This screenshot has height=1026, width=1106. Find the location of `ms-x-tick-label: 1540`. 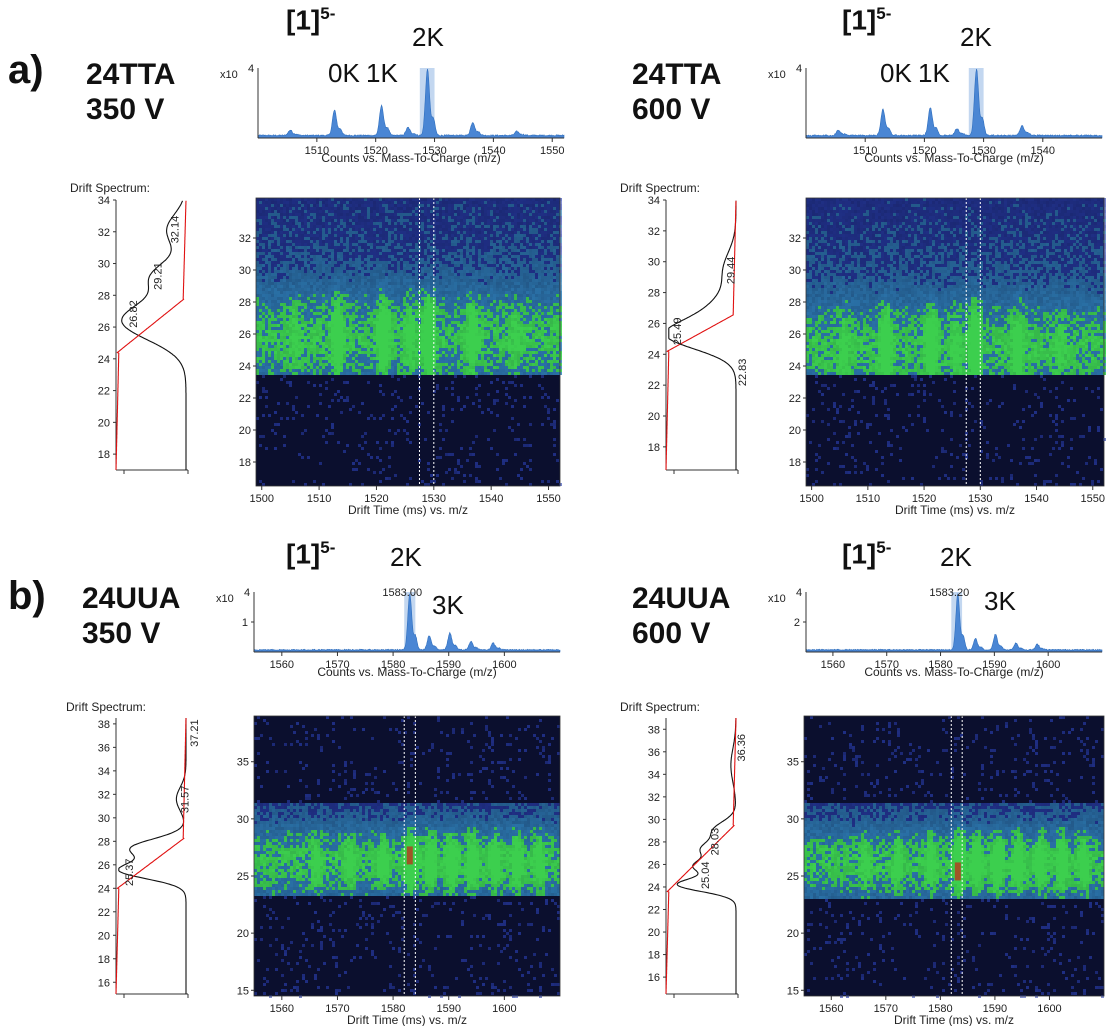

ms-x-tick-label: 1540 is located at coordinates (493, 151).